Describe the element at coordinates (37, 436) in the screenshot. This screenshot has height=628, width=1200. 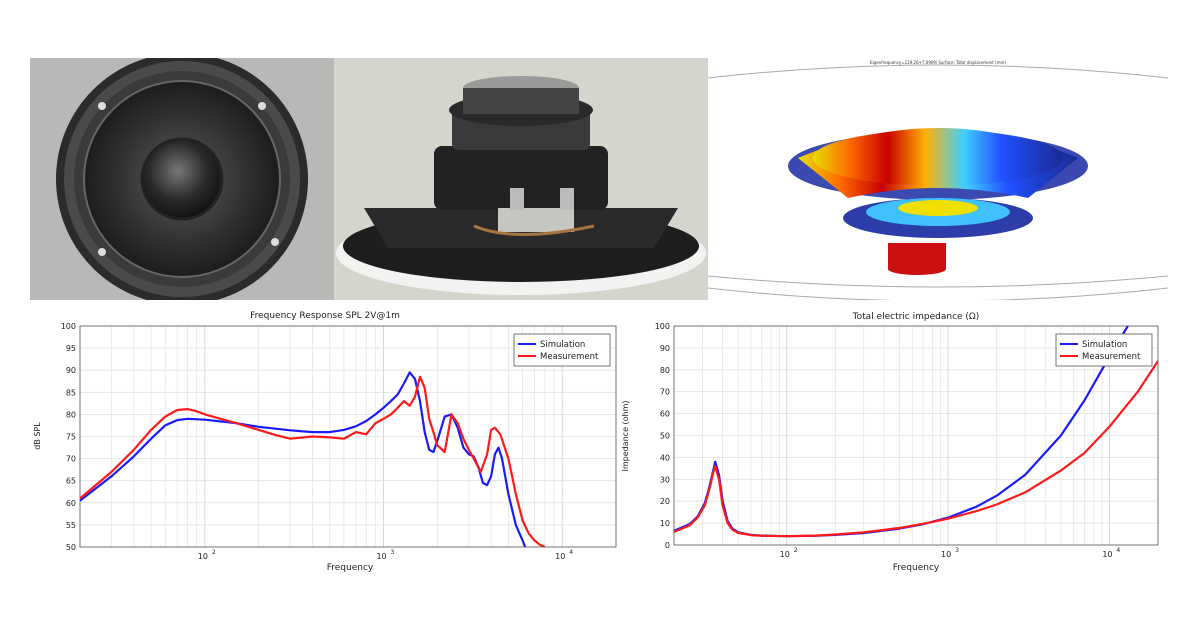
I see `y-axis-label: dB SPL` at that location.